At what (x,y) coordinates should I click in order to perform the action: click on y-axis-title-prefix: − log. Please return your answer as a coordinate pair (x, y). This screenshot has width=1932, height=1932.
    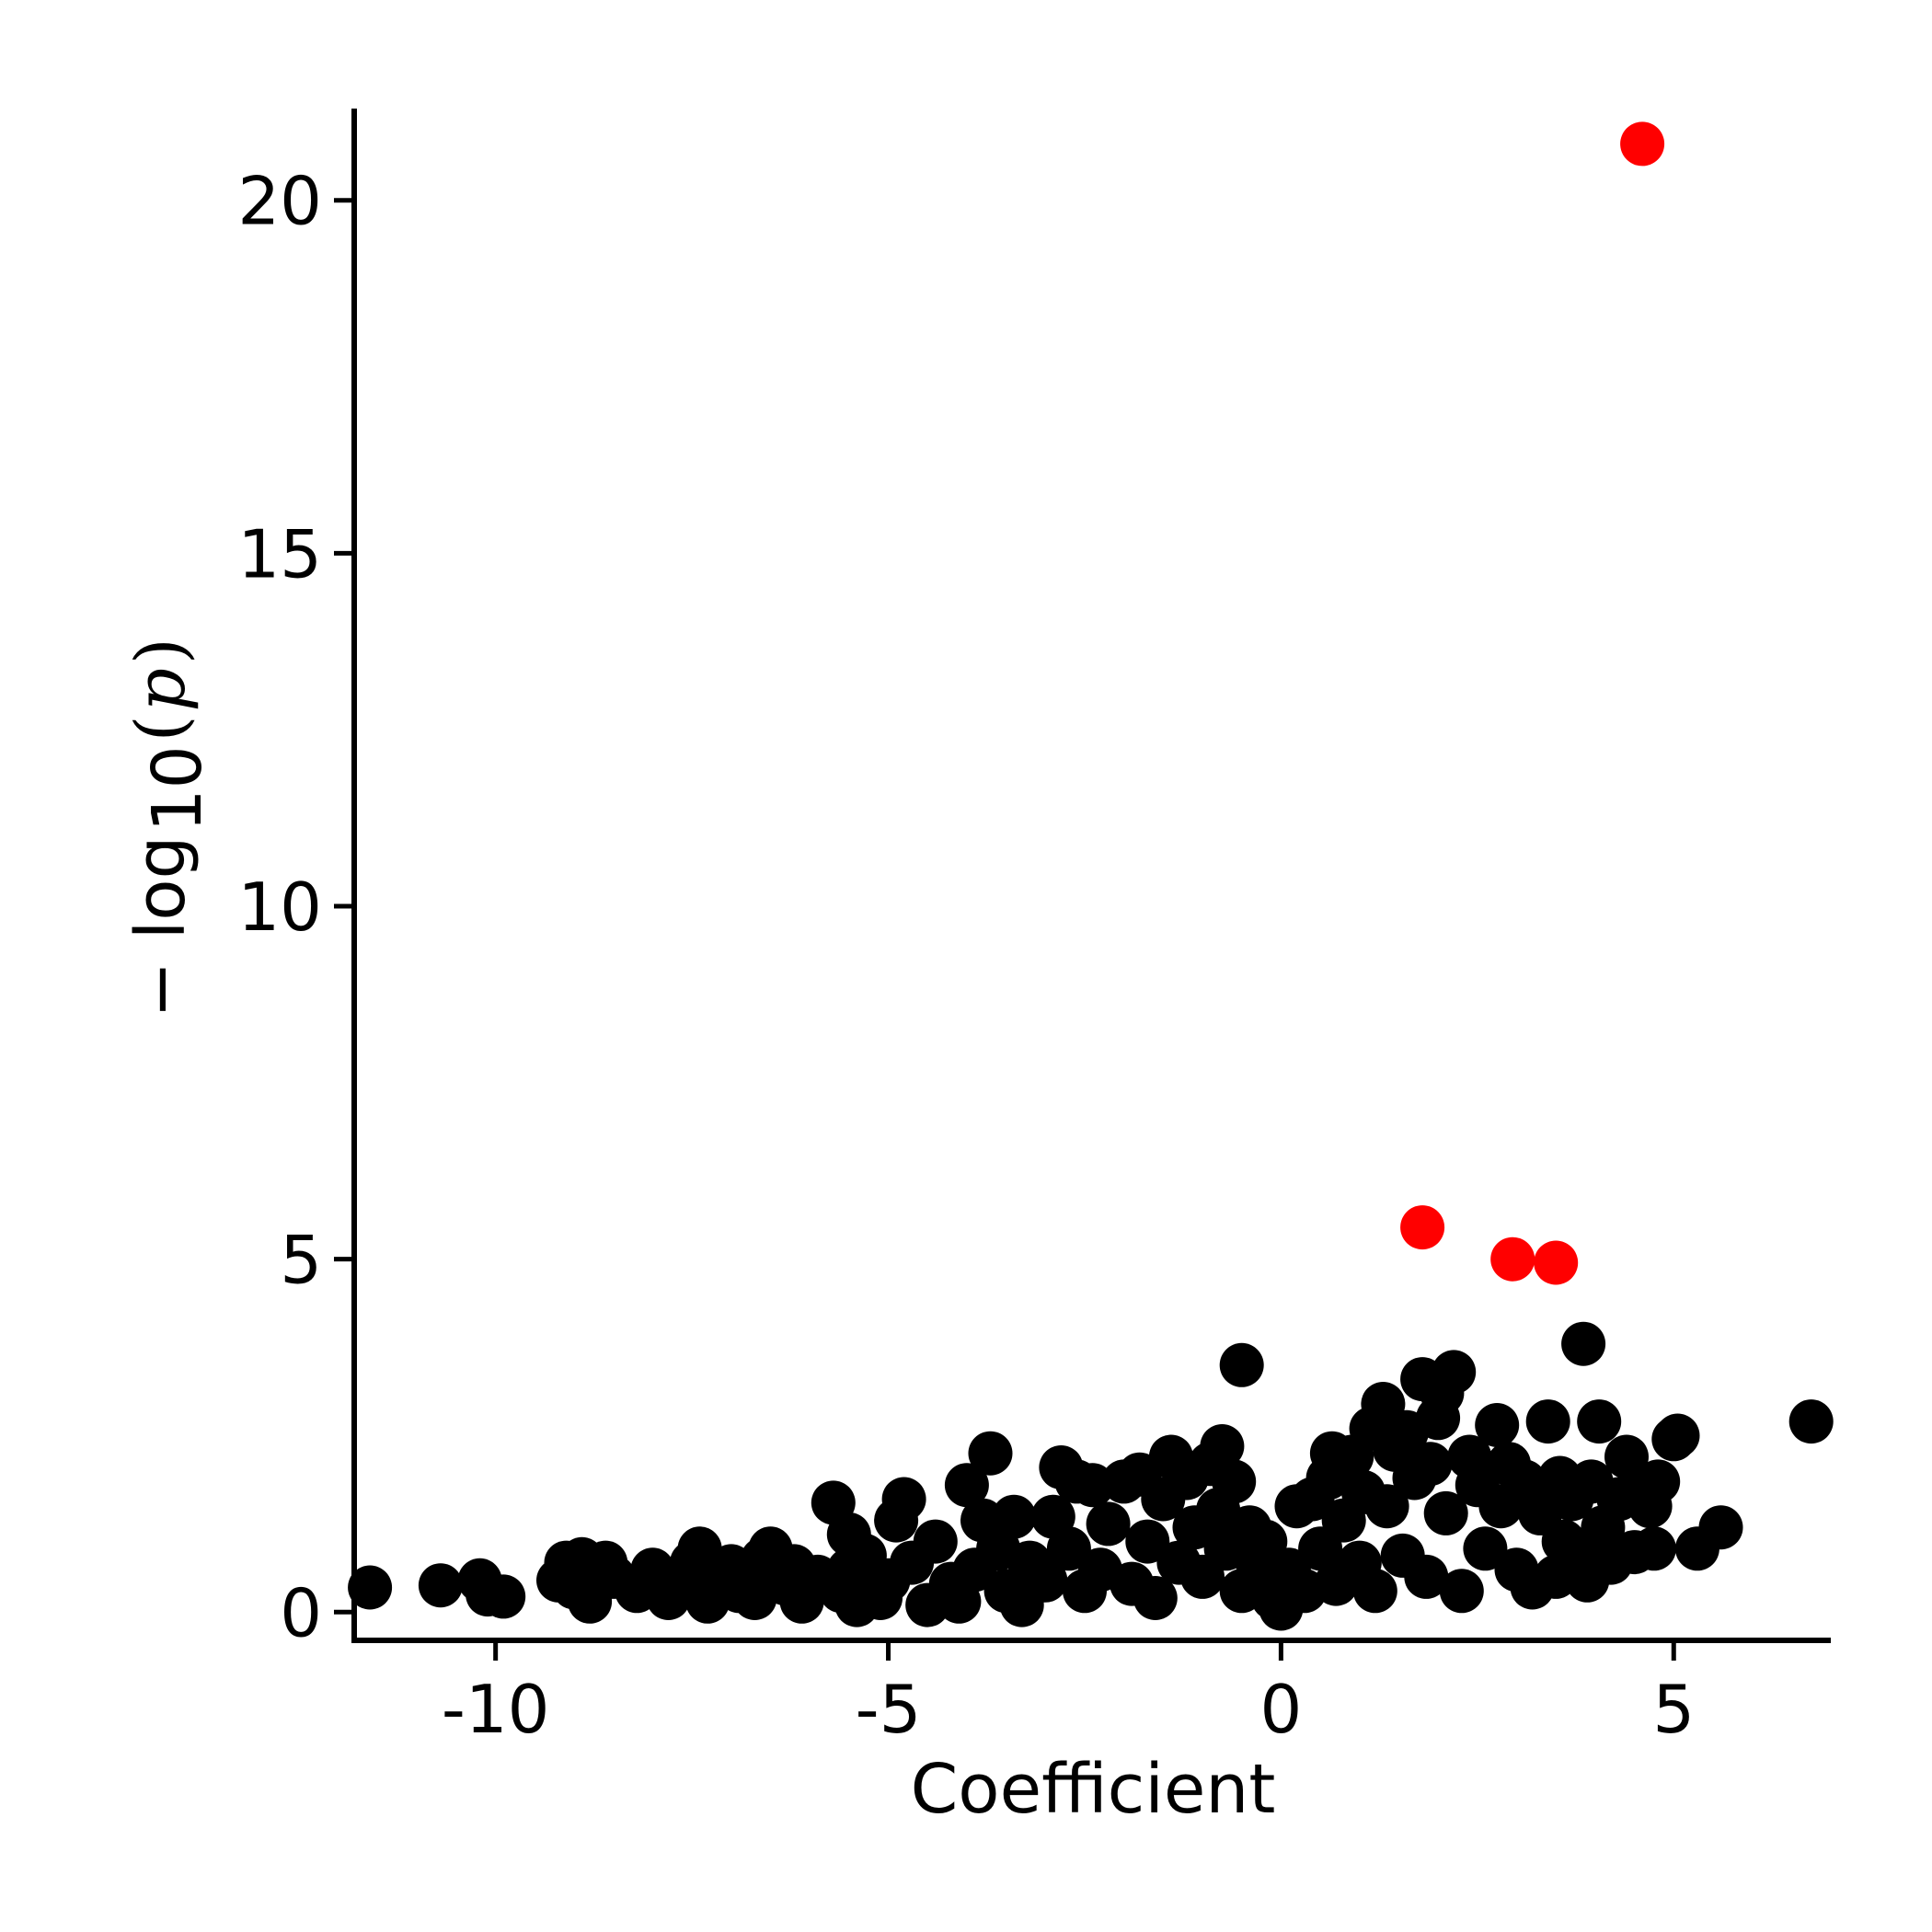
    Looking at the image, I should click on (161, 926).